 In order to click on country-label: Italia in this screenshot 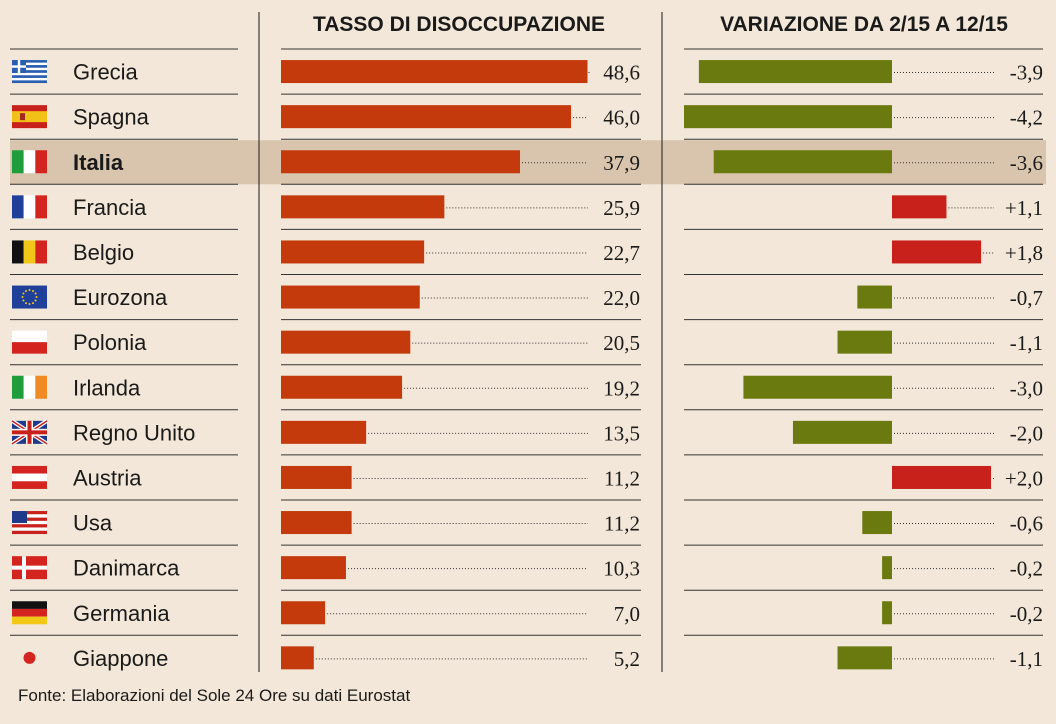, I will do `click(98, 162)`.